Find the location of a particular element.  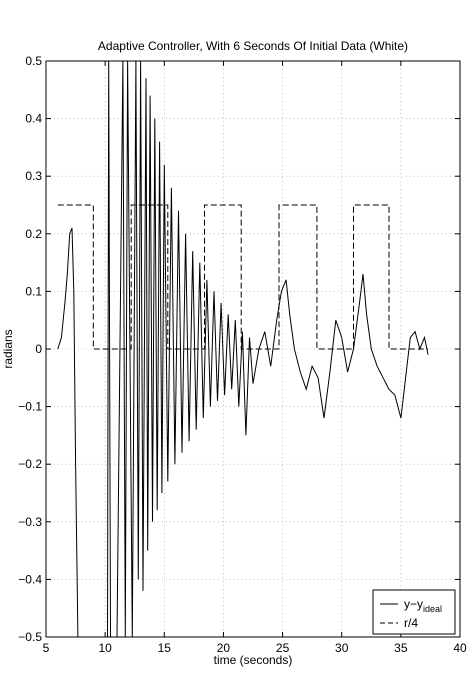

x-tick-label: 35 is located at coordinates (401, 648).